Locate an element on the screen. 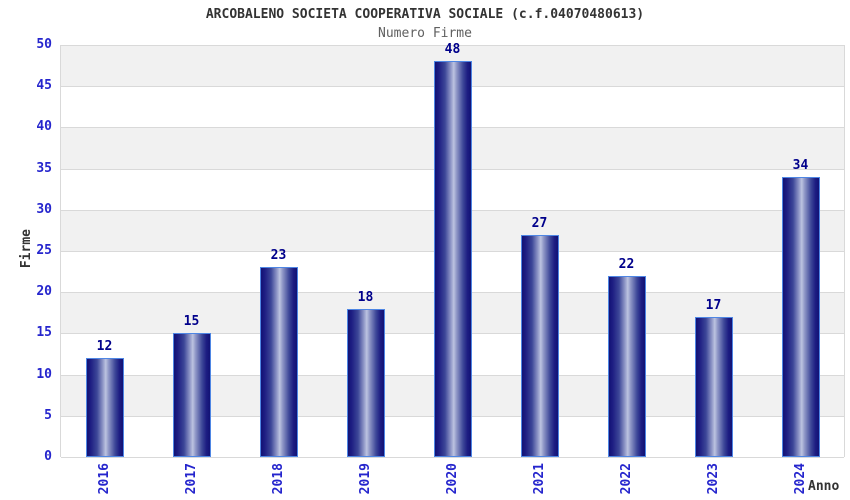  bar-value-label: 17 is located at coordinates (713, 305).